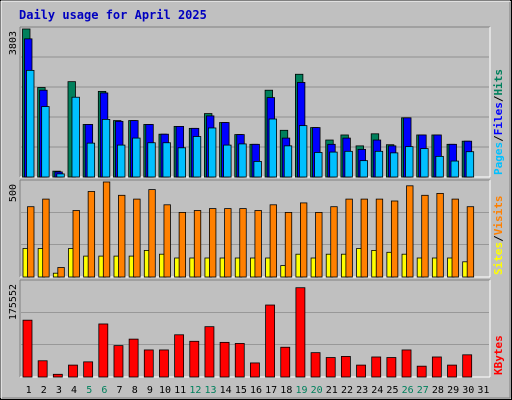 The height and width of the screenshot is (400, 512). I want to click on day-label: 28, so click(438, 390).